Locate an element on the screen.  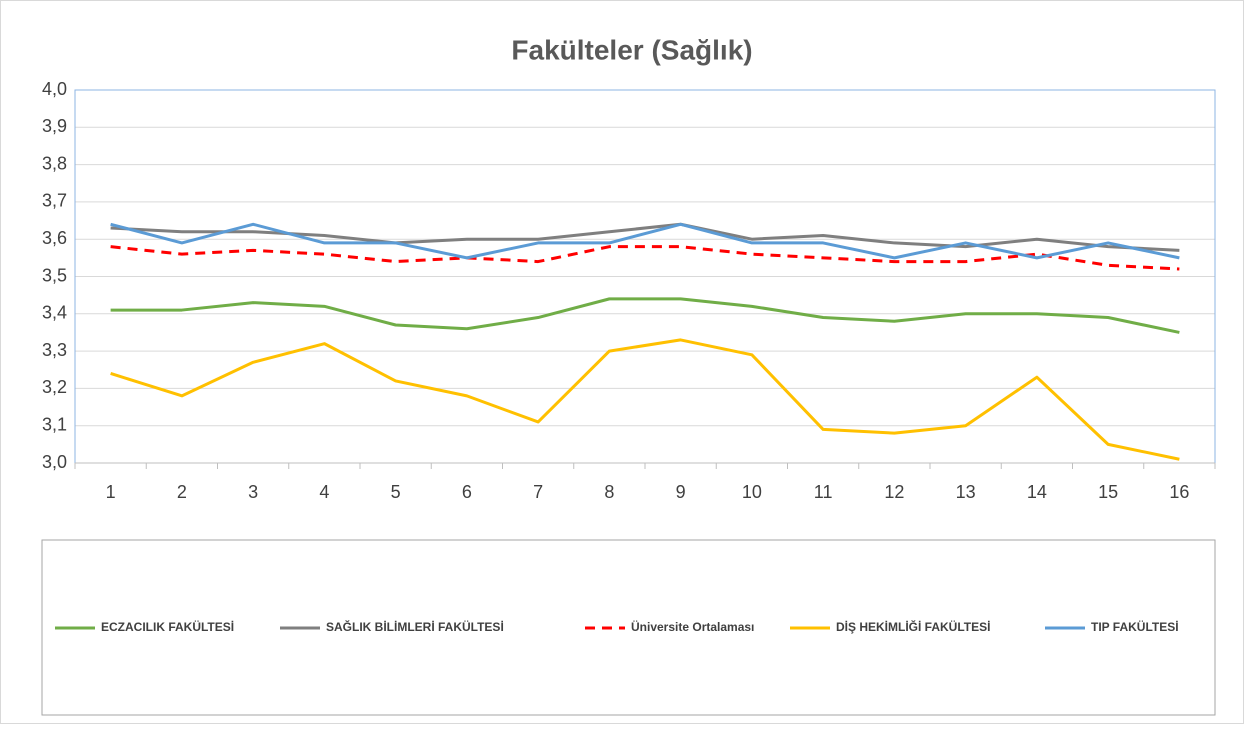
x-tick-label: 11 is located at coordinates (823, 492).